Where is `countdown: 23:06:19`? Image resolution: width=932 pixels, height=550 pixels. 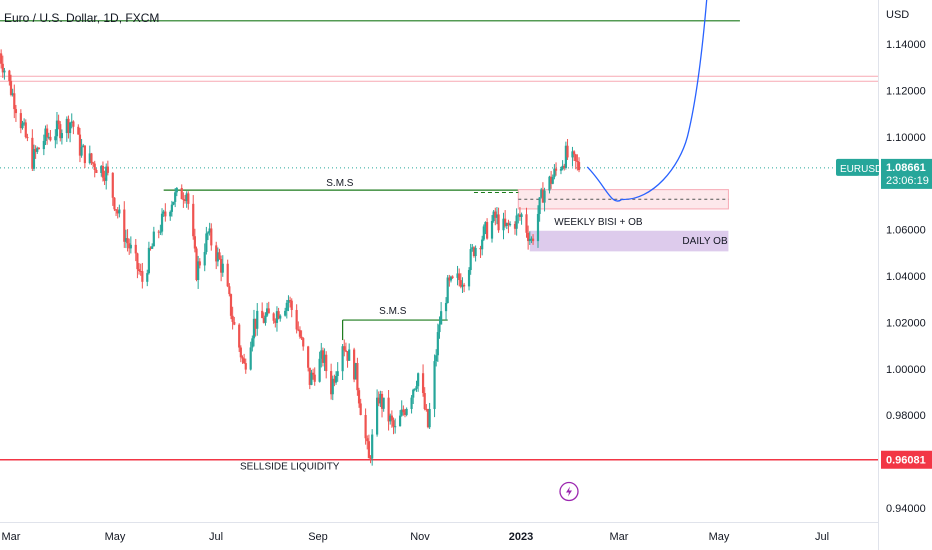 countdown: 23:06:19 is located at coordinates (907, 181).